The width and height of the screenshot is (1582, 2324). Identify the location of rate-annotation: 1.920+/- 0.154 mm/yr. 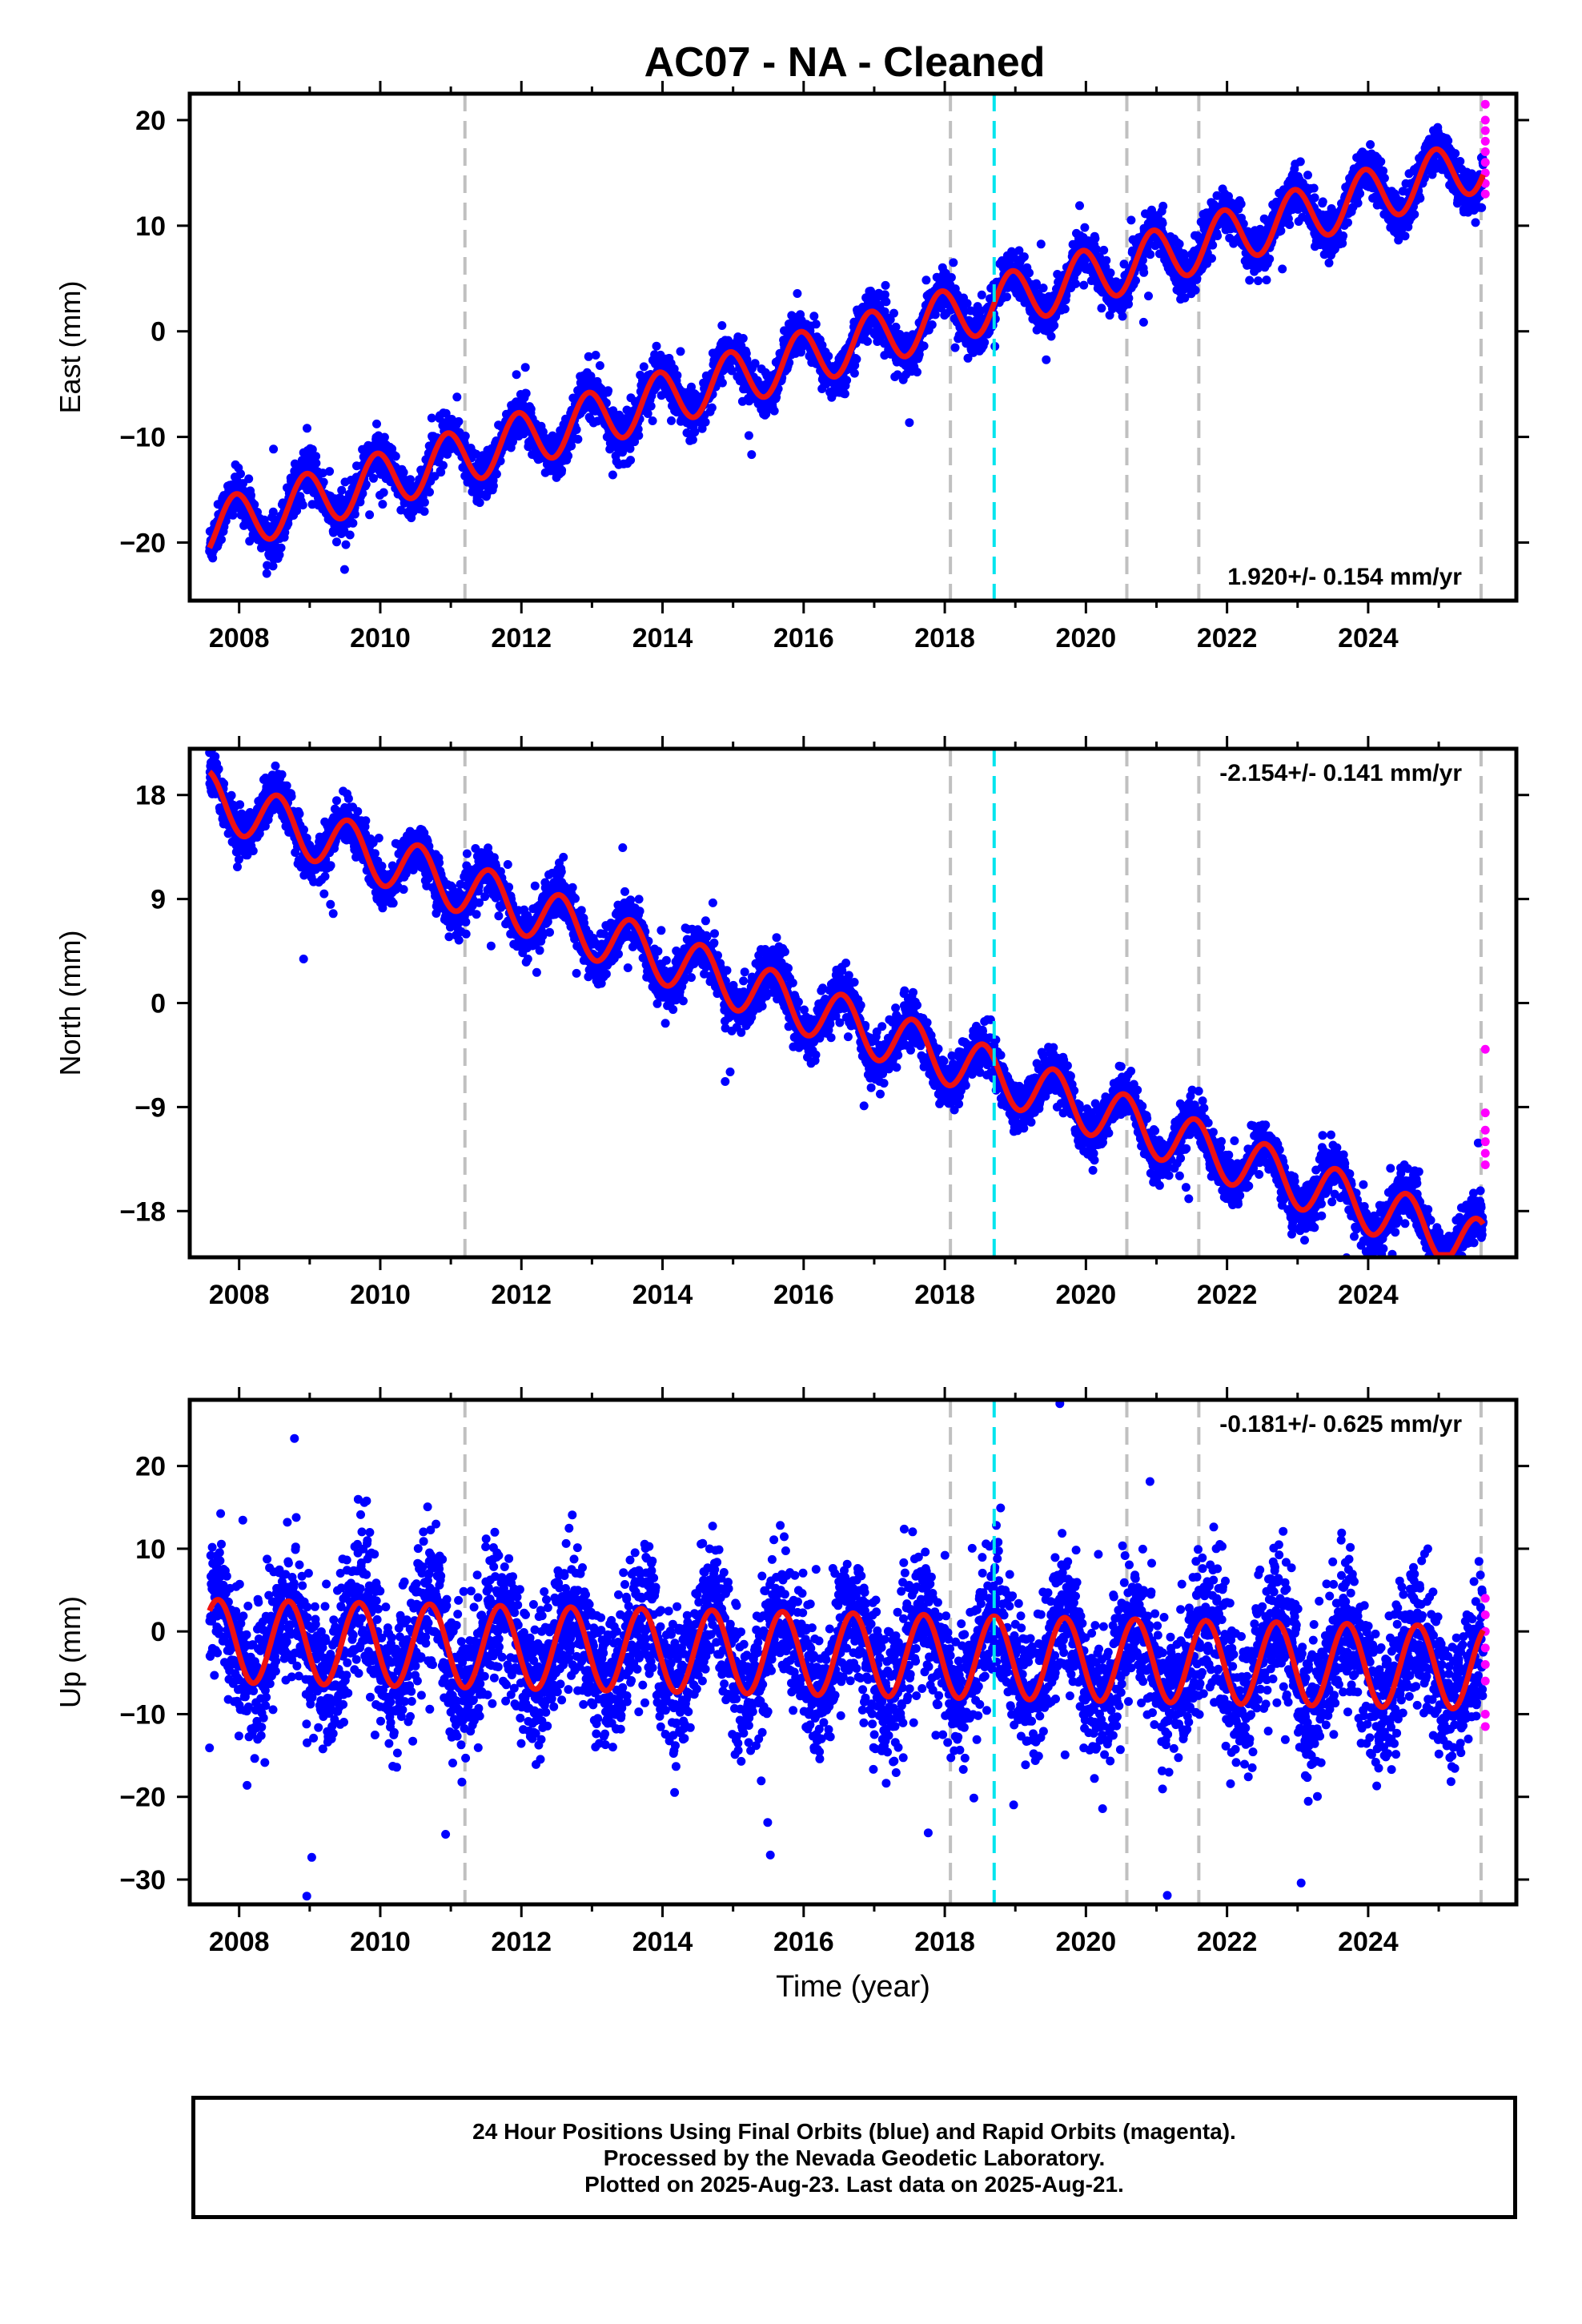
(1344, 577).